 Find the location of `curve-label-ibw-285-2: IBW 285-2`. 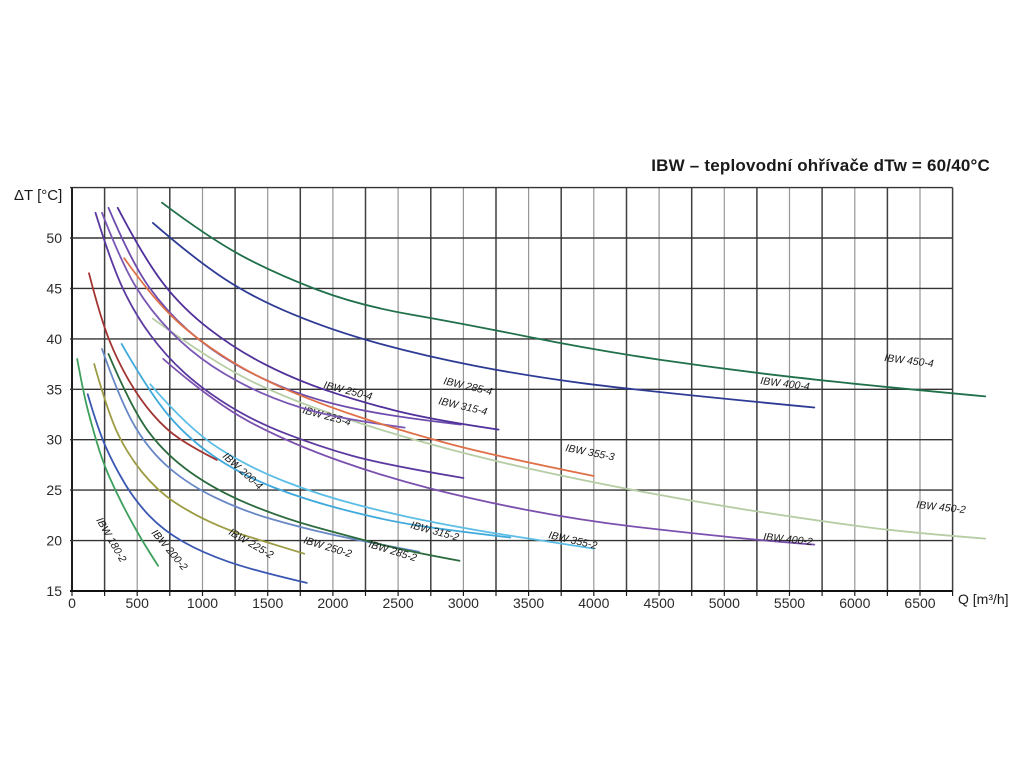

curve-label-ibw-285-2: IBW 285-2 is located at coordinates (392, 551).